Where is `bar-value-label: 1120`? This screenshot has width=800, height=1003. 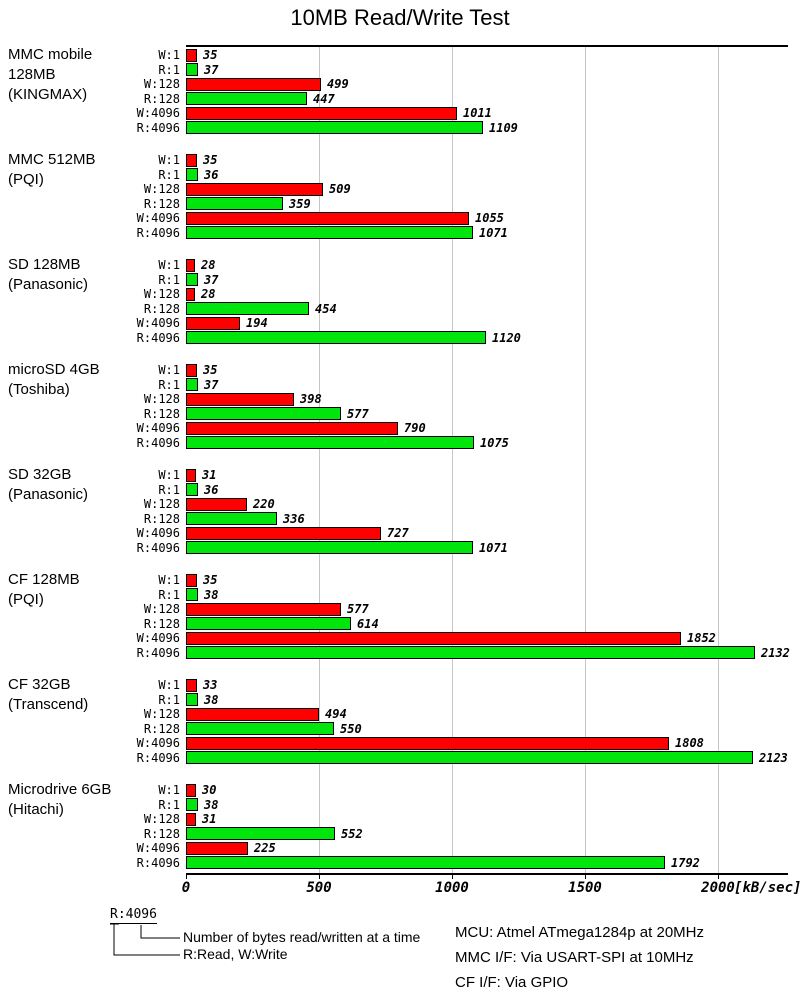 bar-value-label: 1120 is located at coordinates (506, 337).